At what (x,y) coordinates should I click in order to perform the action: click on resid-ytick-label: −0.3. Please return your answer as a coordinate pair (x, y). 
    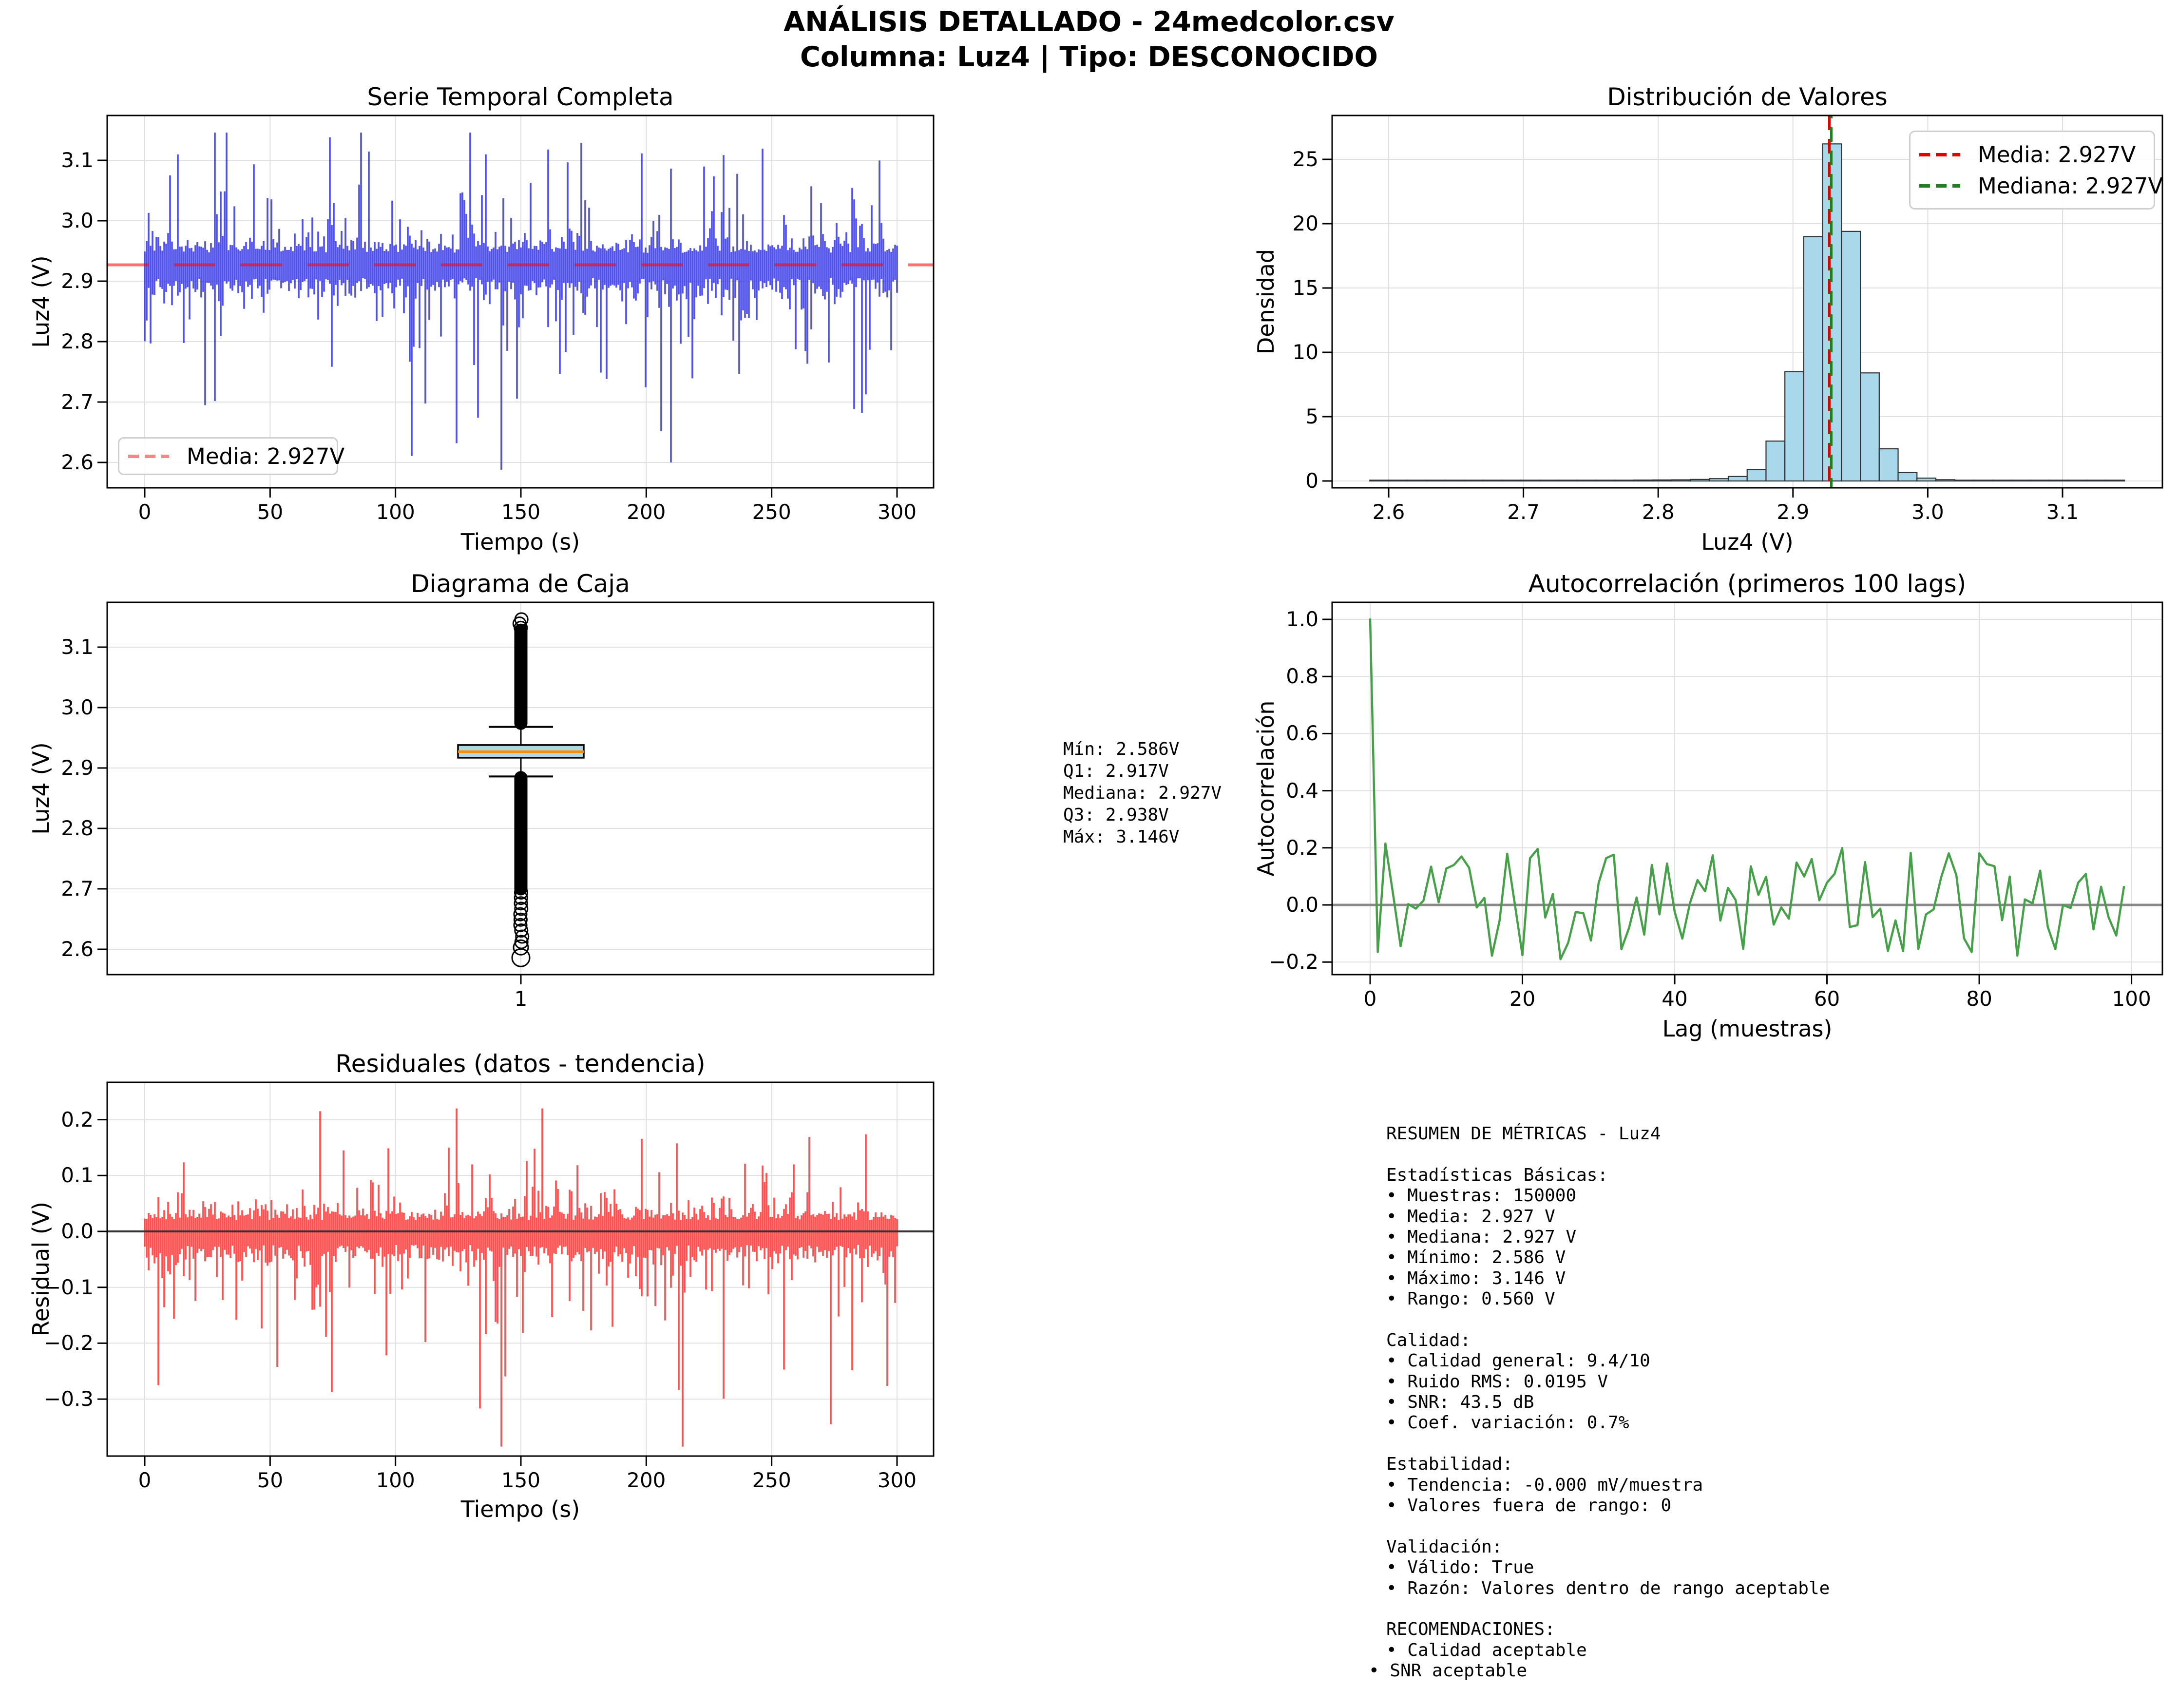
    Looking at the image, I should click on (69, 1399).